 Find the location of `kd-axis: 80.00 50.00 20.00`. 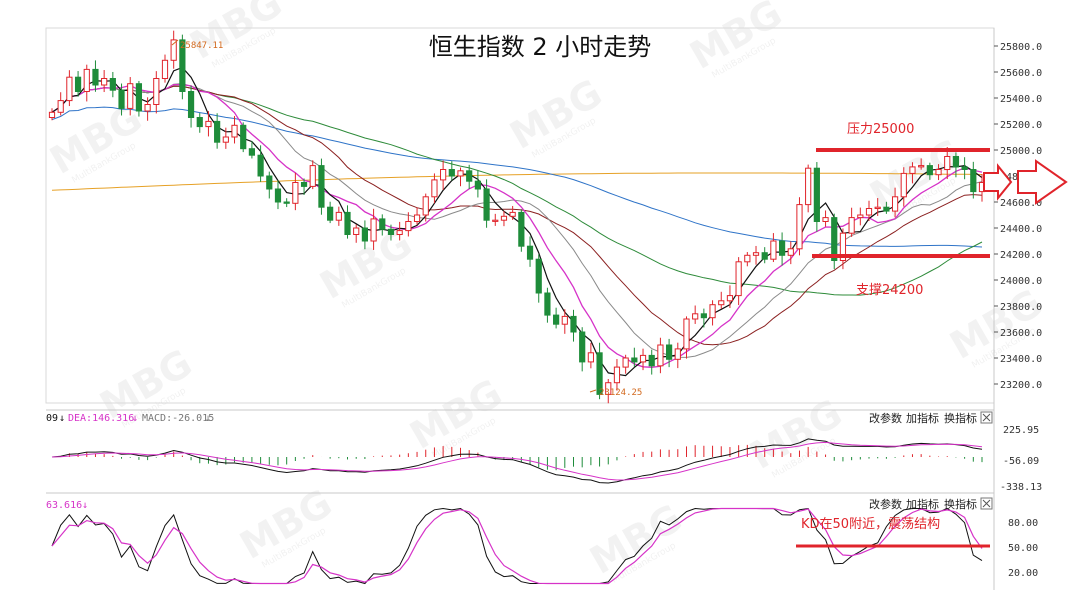

kd-axis: 80.00 50.00 20.00 is located at coordinates (1023, 548).